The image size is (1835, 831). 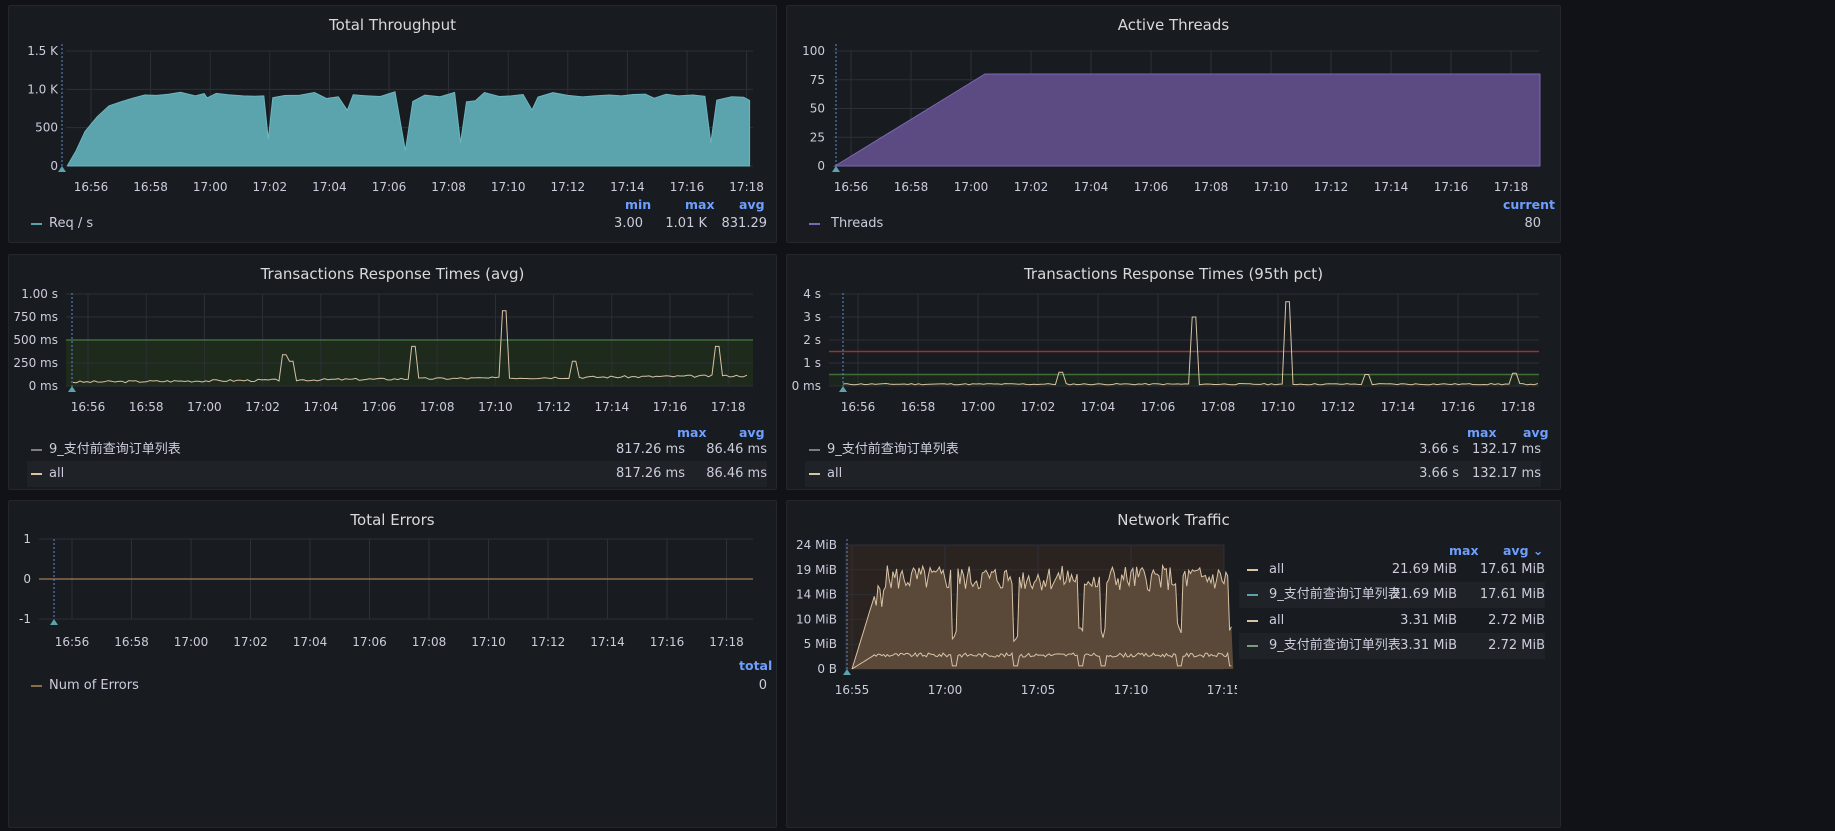 What do you see at coordinates (35, 363) in the screenshot?
I see `y-tick-label: 250 ms` at bounding box center [35, 363].